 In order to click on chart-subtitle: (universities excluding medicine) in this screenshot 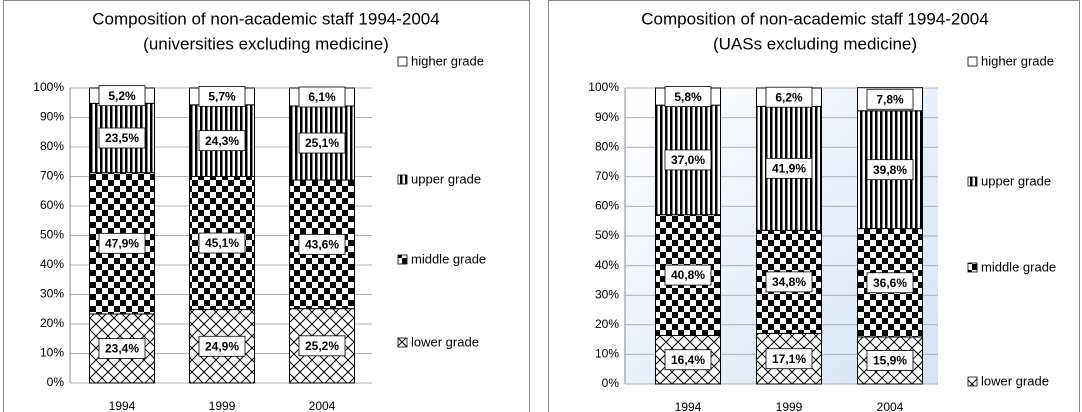, I will do `click(266, 43)`.